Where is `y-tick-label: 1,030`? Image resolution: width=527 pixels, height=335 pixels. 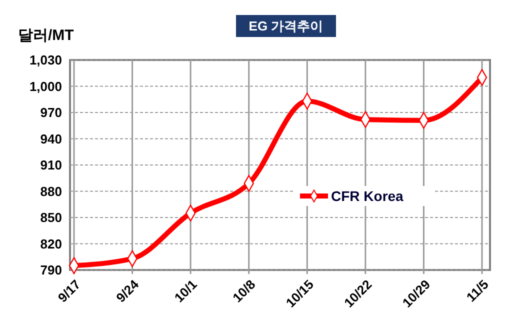 y-tick-label: 1,030 is located at coordinates (45, 60).